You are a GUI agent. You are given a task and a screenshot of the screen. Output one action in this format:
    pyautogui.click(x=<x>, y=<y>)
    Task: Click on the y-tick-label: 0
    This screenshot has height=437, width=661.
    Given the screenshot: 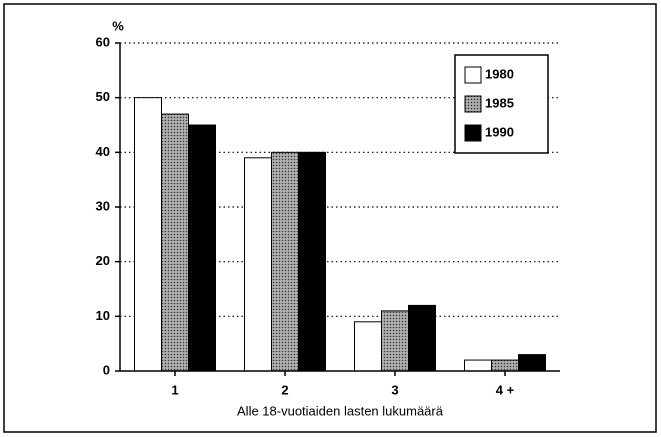 What is the action you would take?
    pyautogui.click(x=106, y=369)
    